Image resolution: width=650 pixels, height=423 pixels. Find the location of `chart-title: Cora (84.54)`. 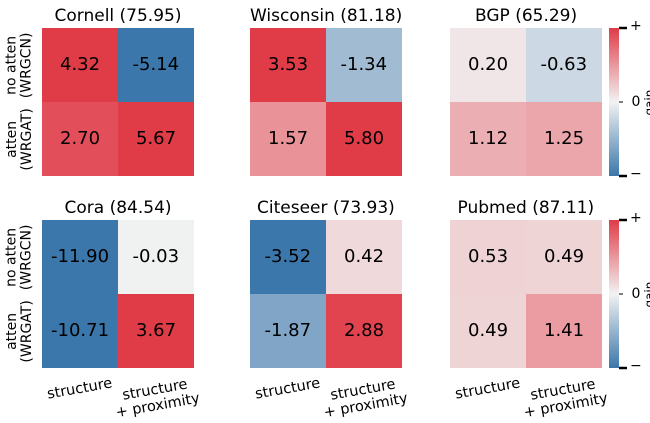

chart-title: Cora (84.54) is located at coordinates (118, 207).